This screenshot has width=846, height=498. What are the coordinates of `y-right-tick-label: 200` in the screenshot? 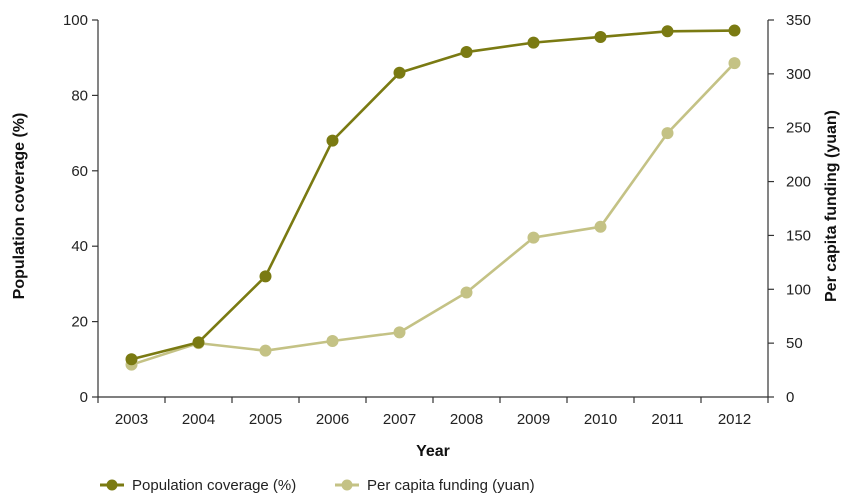 It's located at (798, 182).